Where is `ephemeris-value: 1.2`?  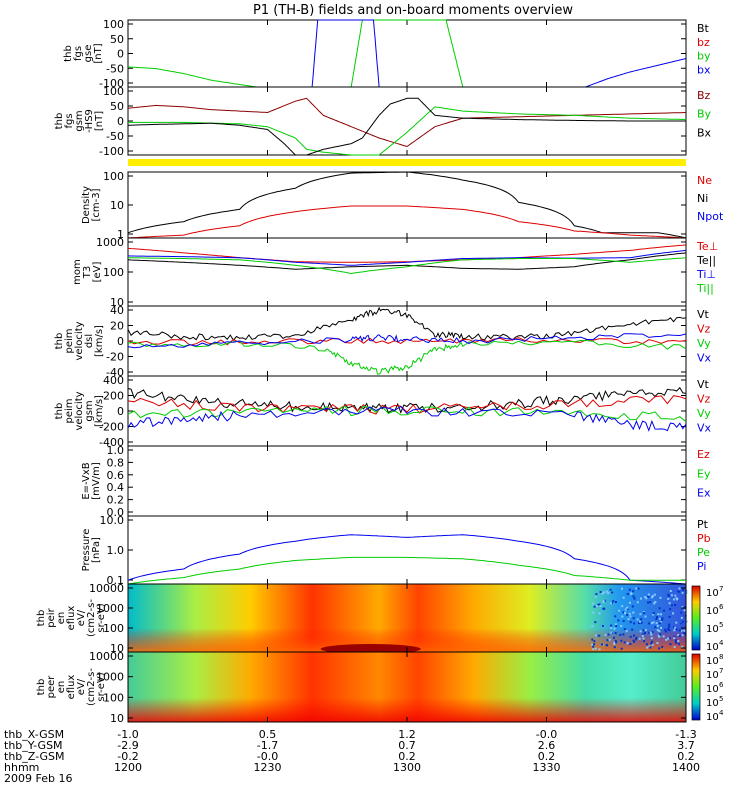
ephemeris-value: 1.2 is located at coordinates (407, 734).